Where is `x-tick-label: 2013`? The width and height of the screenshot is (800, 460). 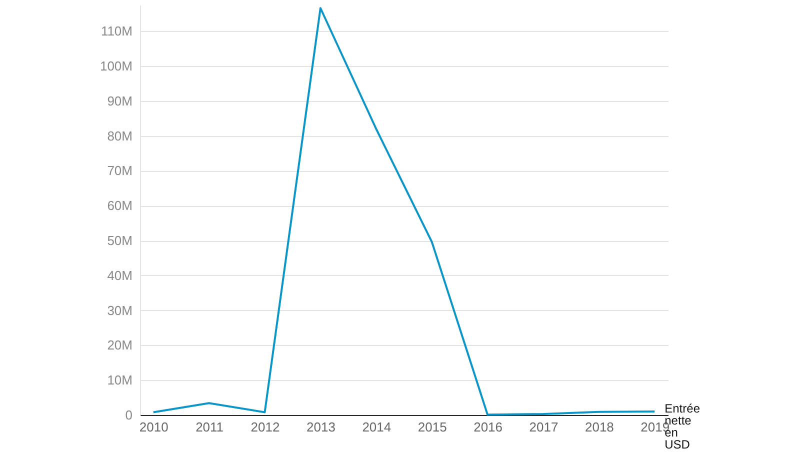
x-tick-label: 2013 is located at coordinates (321, 427).